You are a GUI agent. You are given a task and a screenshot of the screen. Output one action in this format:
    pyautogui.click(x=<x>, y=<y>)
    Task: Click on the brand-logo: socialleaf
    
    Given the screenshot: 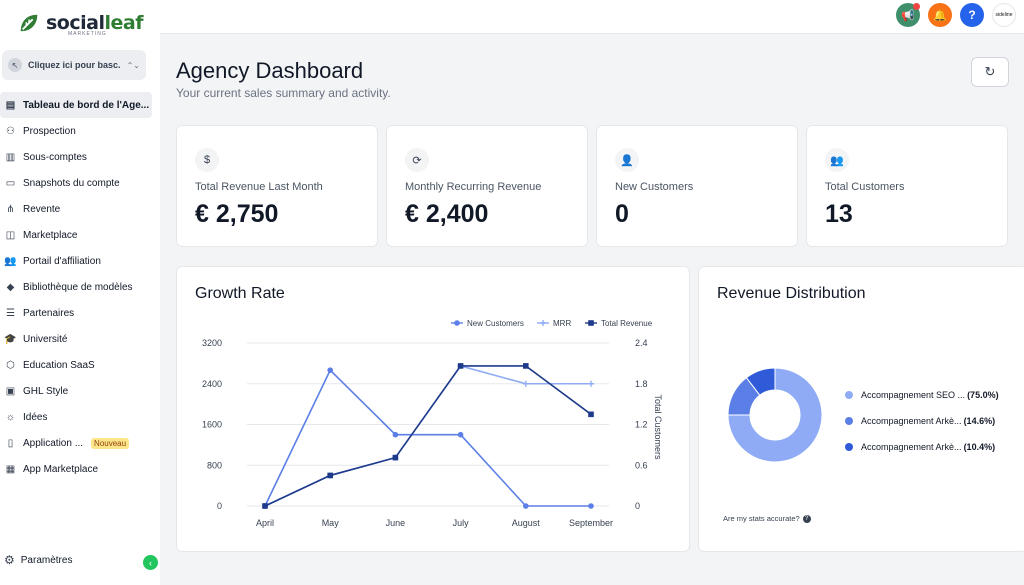 What is the action you would take?
    pyautogui.click(x=80, y=23)
    